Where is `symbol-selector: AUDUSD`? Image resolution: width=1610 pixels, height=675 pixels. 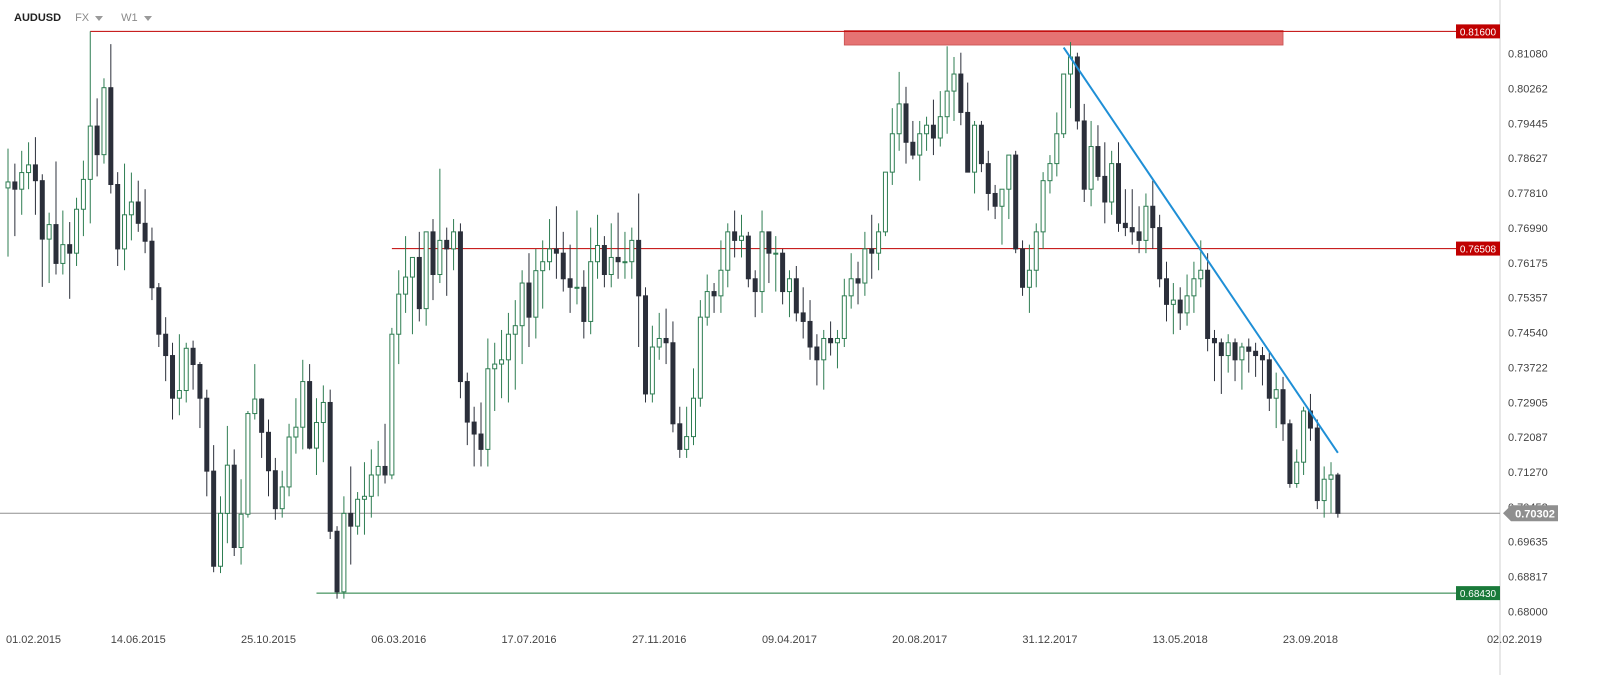 symbol-selector: AUDUSD is located at coordinates (37, 18).